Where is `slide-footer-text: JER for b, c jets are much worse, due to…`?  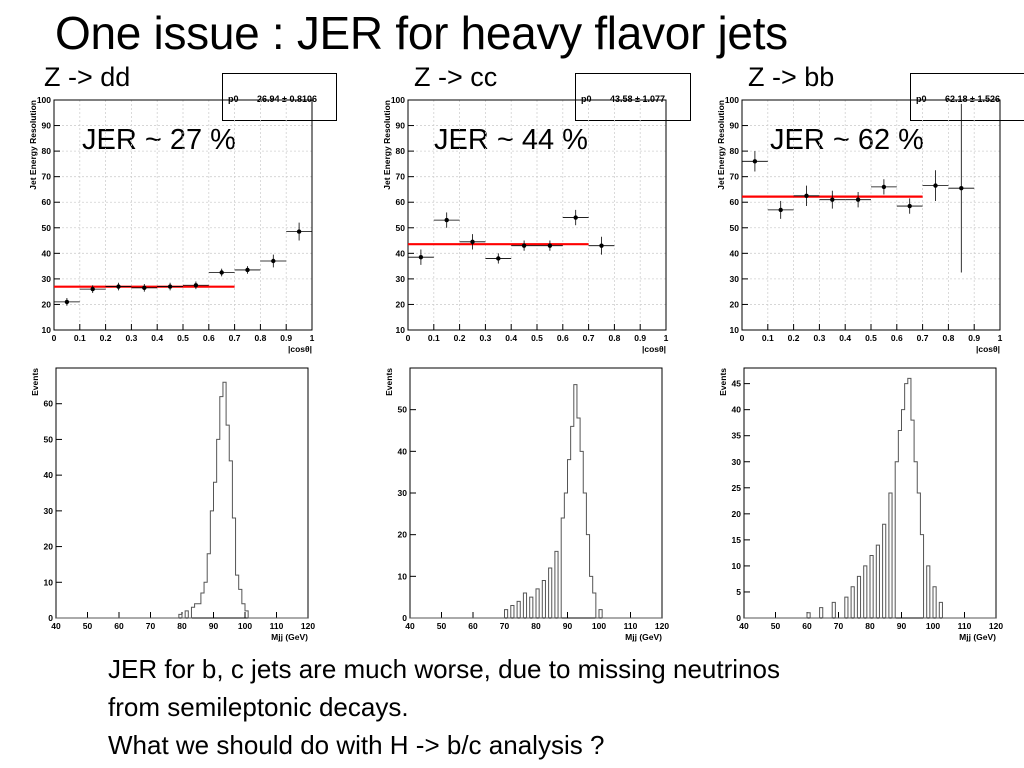 slide-footer-text: JER for b, c jets are much worse, due to… is located at coordinates (444, 707).